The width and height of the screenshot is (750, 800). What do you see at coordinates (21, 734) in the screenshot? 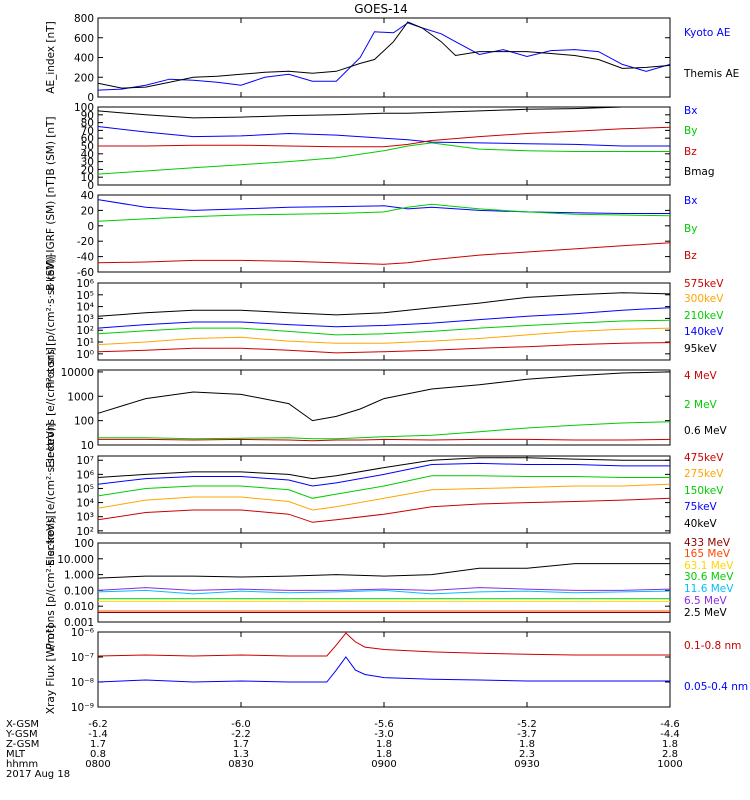
I see `axis-row-label: Y-GSM` at bounding box center [21, 734].